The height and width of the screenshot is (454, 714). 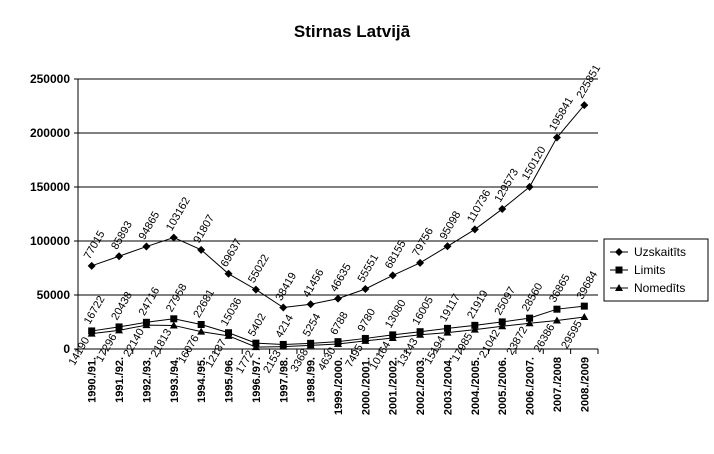 What do you see at coordinates (120, 380) in the screenshot?
I see `x-tick-label: 1991./92.` at bounding box center [120, 380].